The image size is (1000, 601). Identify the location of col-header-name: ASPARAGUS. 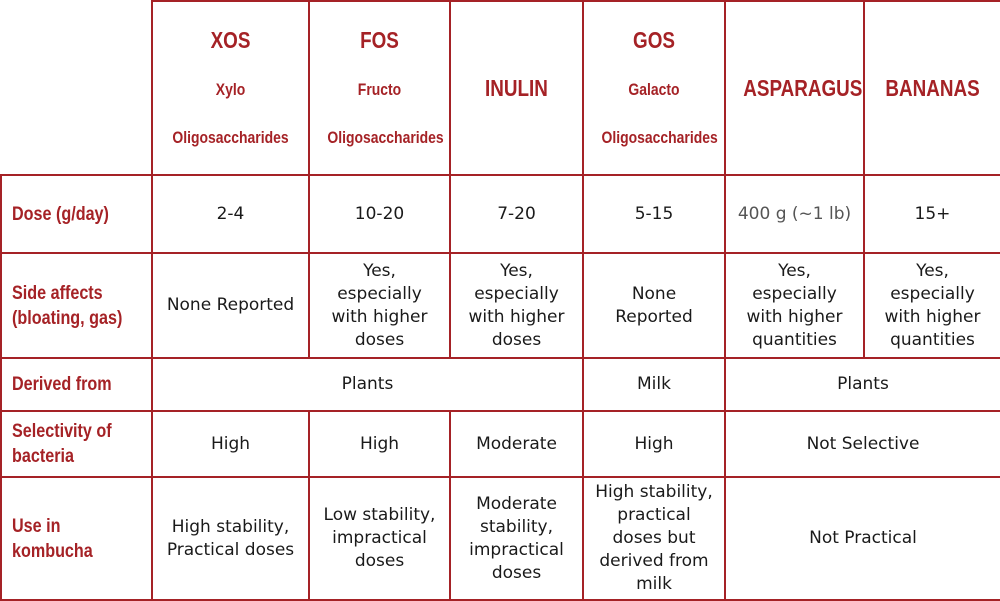
(803, 88).